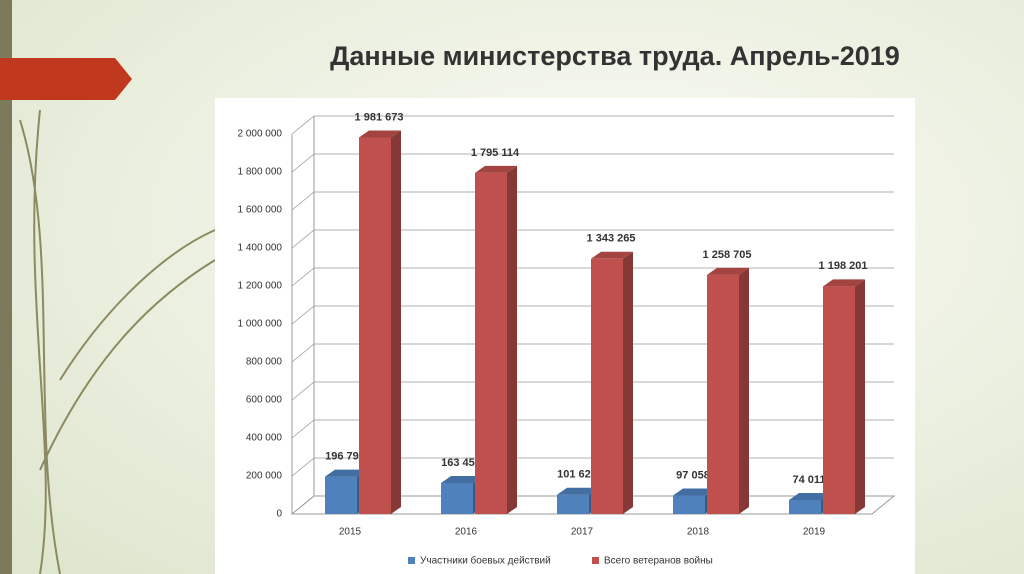  What do you see at coordinates (727, 255) in the screenshot?
I see `data-label: 1 258 705` at bounding box center [727, 255].